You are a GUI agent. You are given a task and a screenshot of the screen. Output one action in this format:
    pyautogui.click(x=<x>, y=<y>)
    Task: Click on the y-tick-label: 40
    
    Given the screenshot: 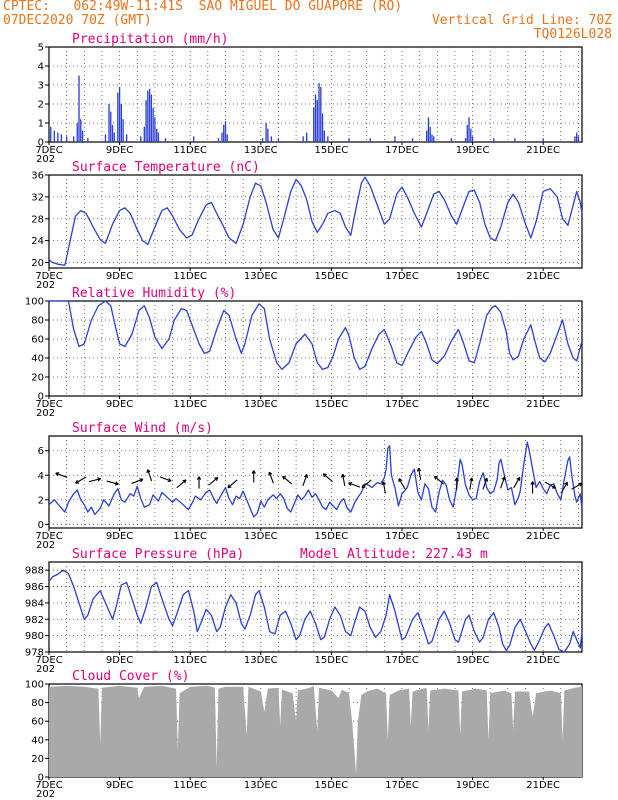 What is the action you would take?
    pyautogui.click(x=37, y=740)
    